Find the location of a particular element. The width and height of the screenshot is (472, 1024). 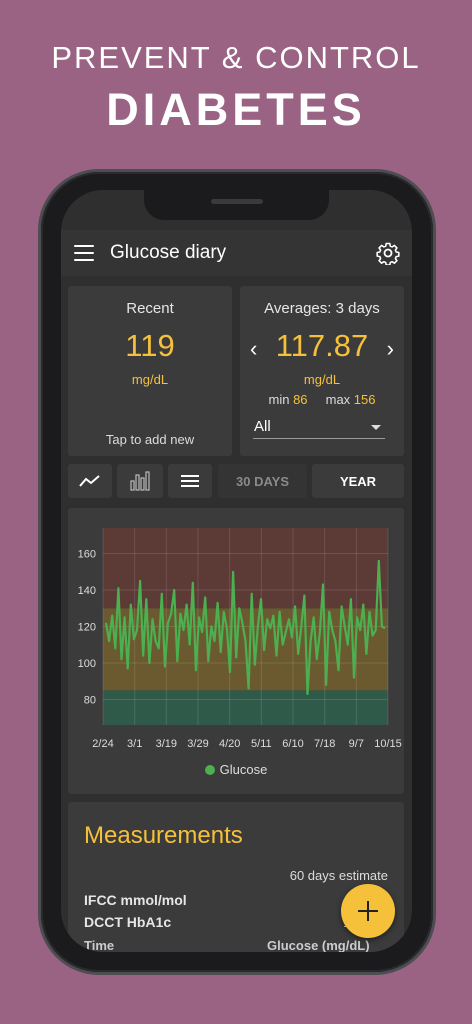

range-30-days-button: 30 DAYS is located at coordinates (262, 481).